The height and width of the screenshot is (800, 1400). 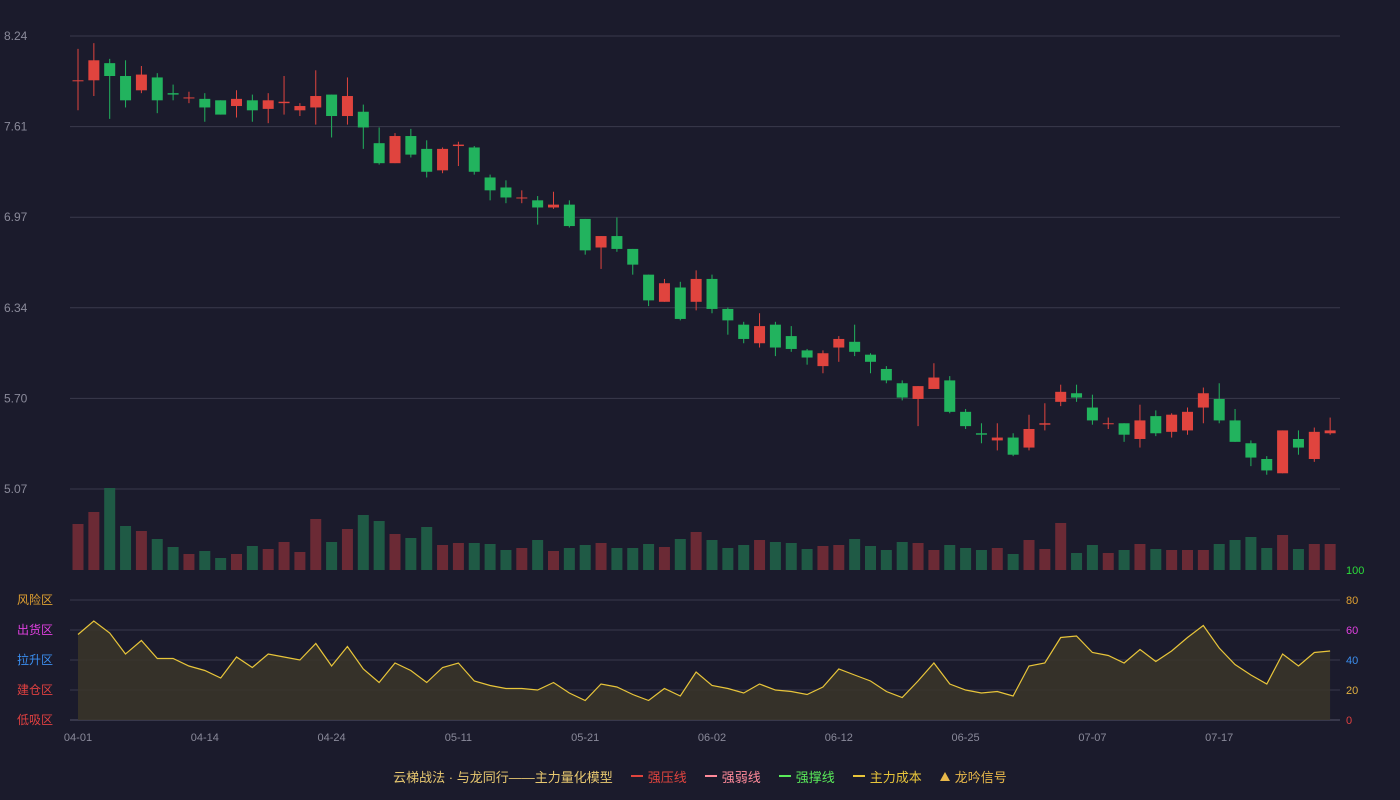 I want to click on legend-item-label: 主力成本, so click(x=895, y=777).